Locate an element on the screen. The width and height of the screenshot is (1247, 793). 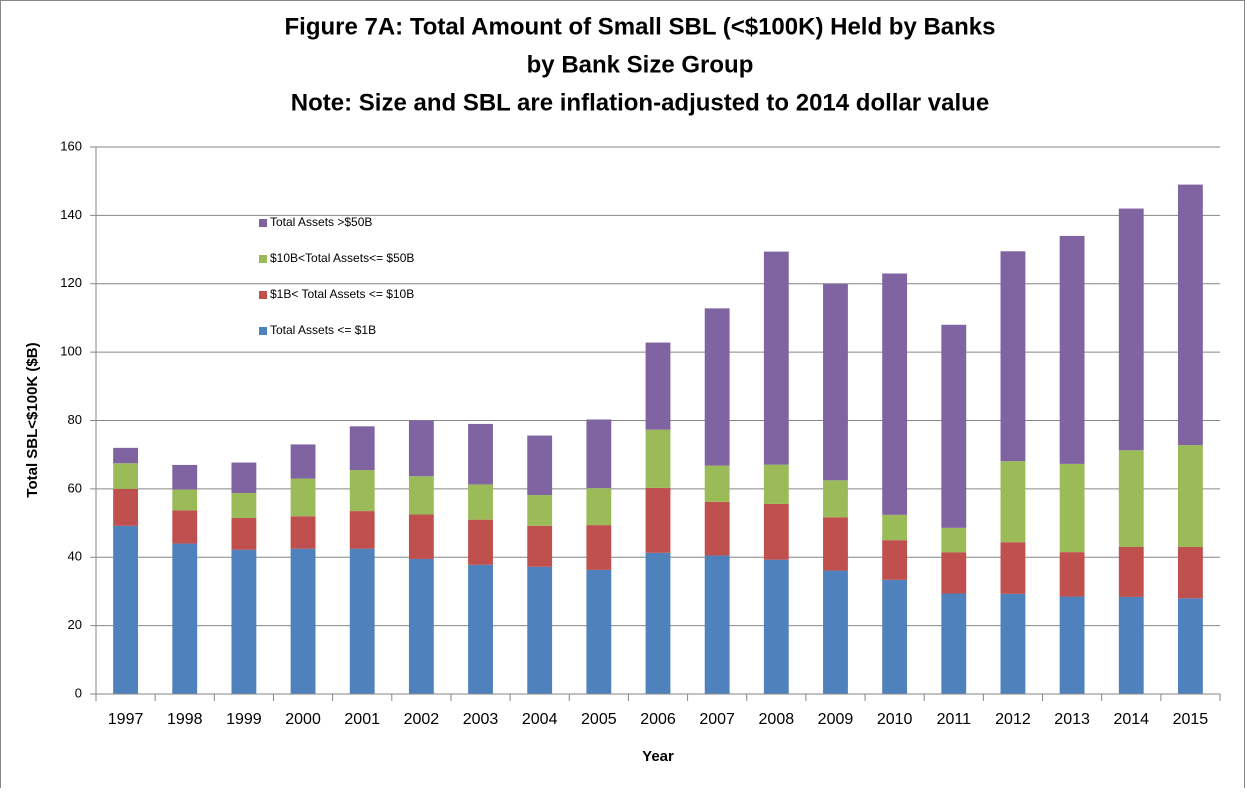
x-tick-label: 2015 is located at coordinates (1191, 719).